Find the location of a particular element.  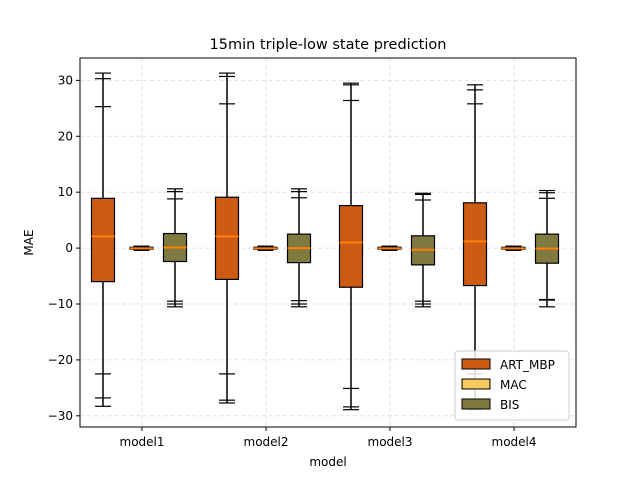

box-BIS-model2 is located at coordinates (299, 248).